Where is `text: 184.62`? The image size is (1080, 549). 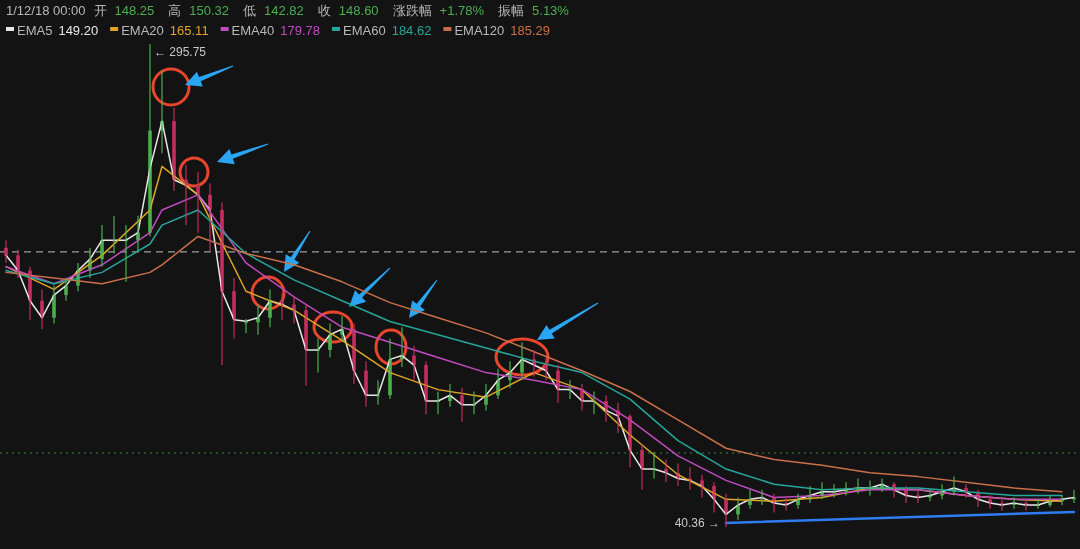
text: 184.62 is located at coordinates (411, 30).